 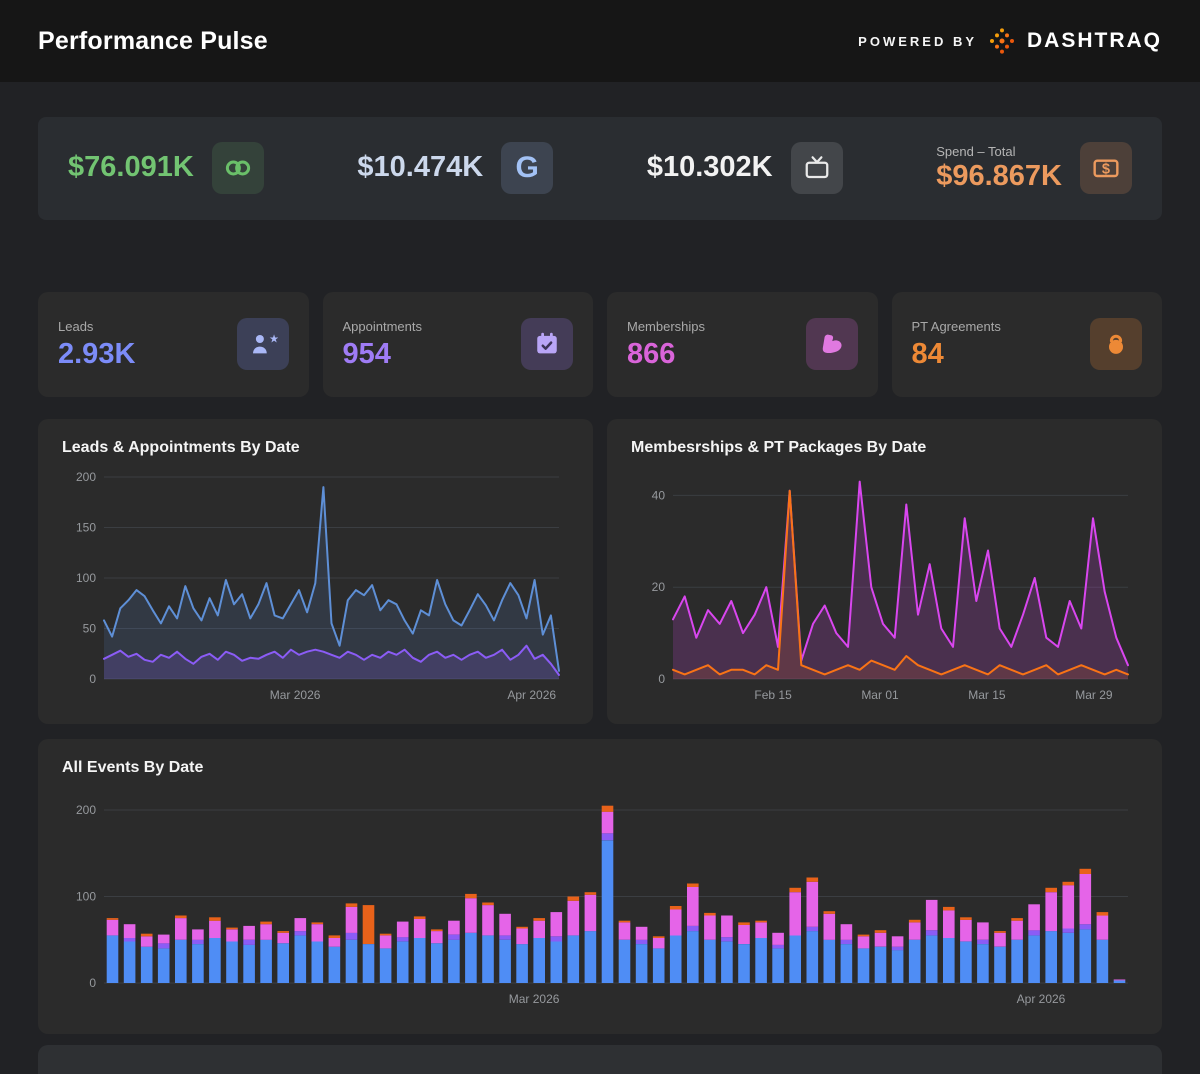 What do you see at coordinates (987, 695) in the screenshot?
I see `svg-text: Mar 15` at bounding box center [987, 695].